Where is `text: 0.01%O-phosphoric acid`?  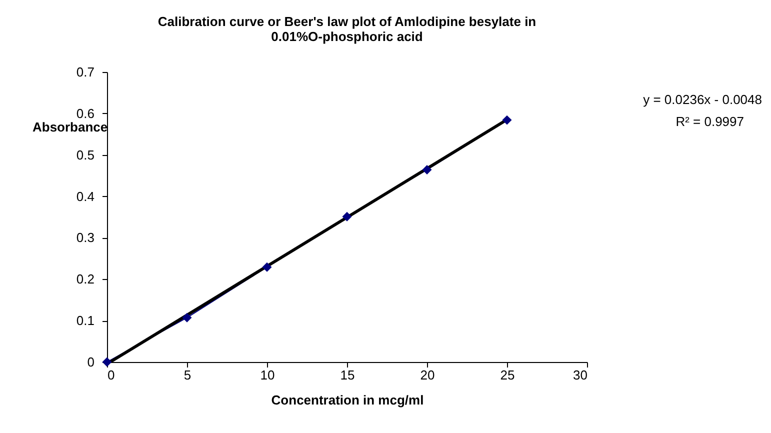
text: 0.01%O-phosphoric acid is located at coordinates (347, 36).